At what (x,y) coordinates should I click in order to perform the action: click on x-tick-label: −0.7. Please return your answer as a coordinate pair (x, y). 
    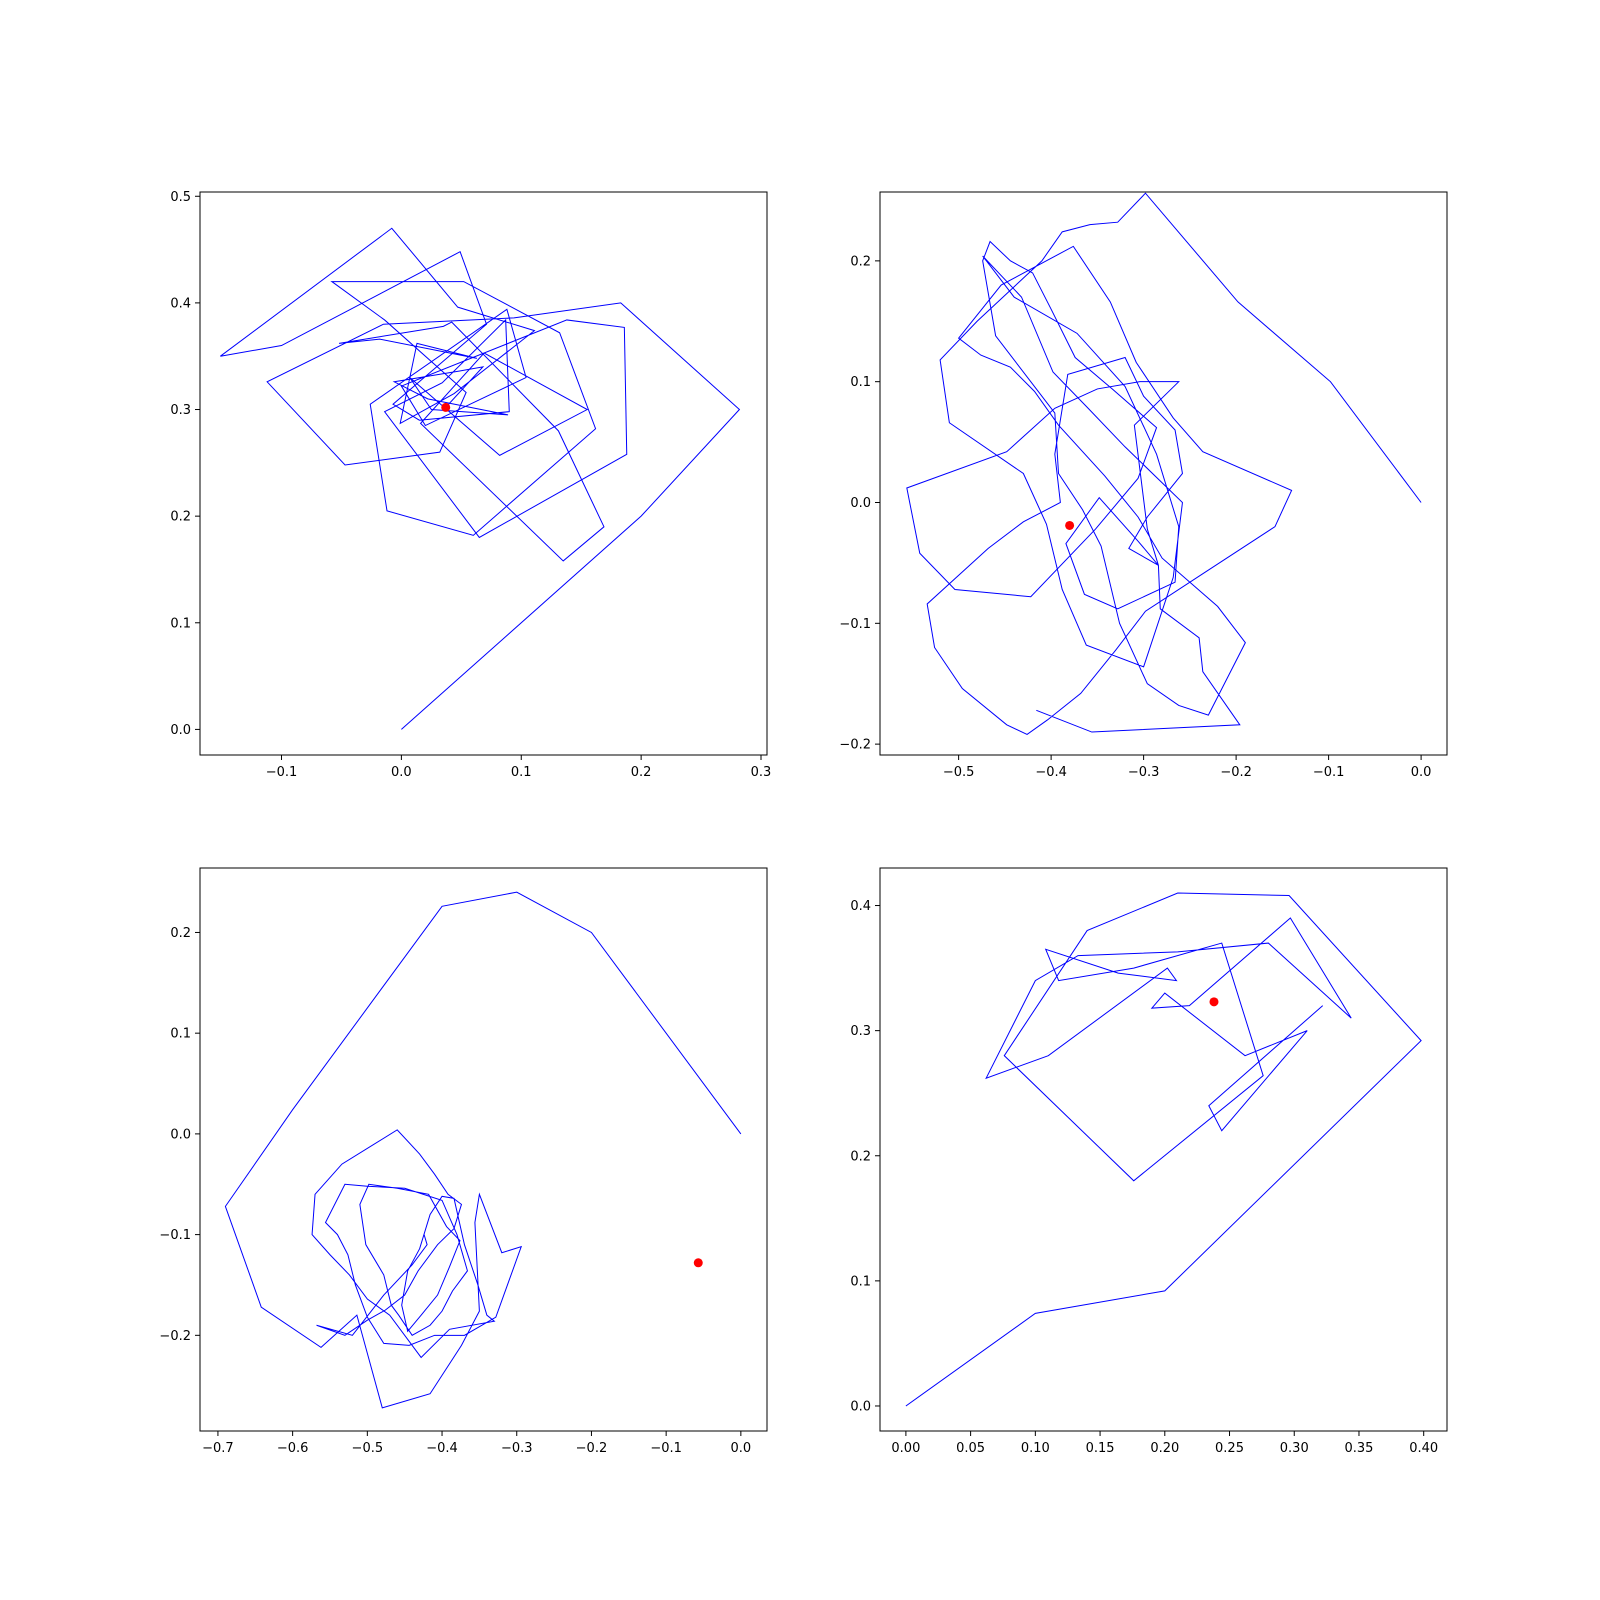
    Looking at the image, I should click on (218, 1448).